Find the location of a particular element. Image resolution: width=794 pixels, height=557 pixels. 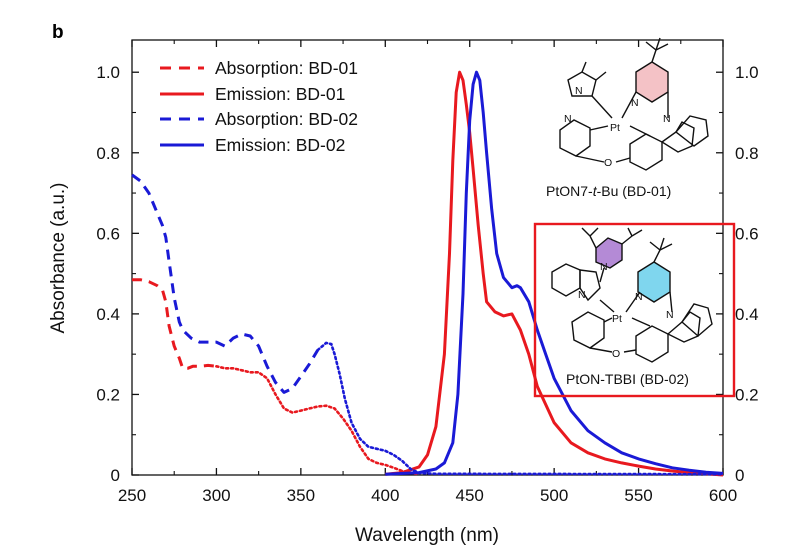

legend-item-absorption-bd01: Absorption: BD-01 is located at coordinates (259, 68).